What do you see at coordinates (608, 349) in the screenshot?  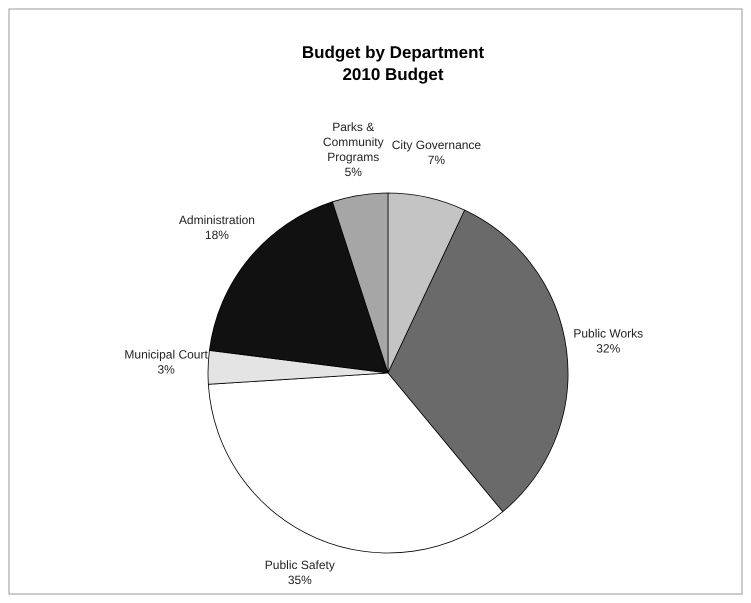 I see `data-label: 32%` at bounding box center [608, 349].